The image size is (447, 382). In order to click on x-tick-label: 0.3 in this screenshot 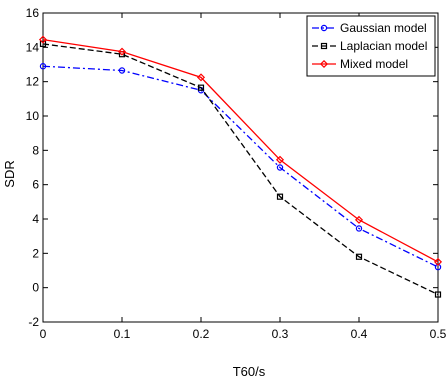, I will do `click(280, 334)`.